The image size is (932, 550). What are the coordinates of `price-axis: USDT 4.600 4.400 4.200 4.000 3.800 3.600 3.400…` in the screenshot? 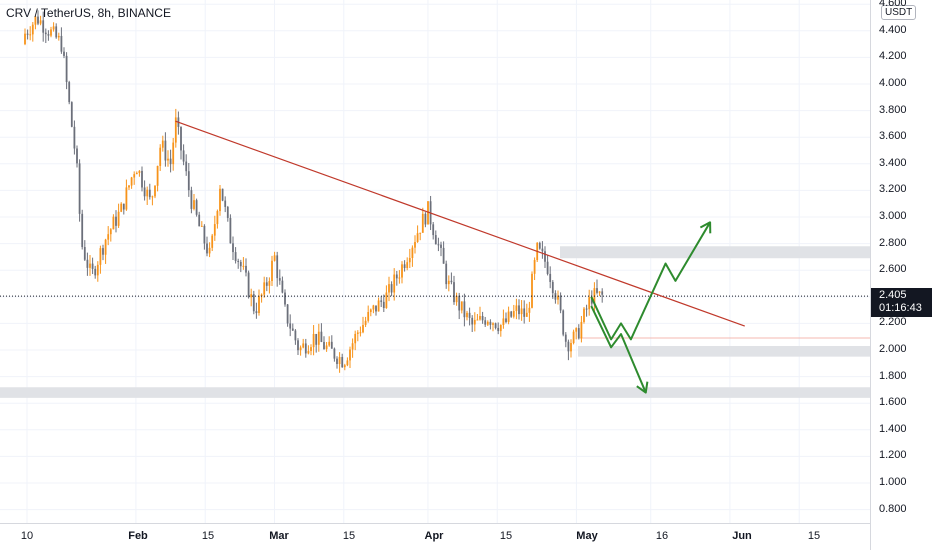 It's located at (901, 275).